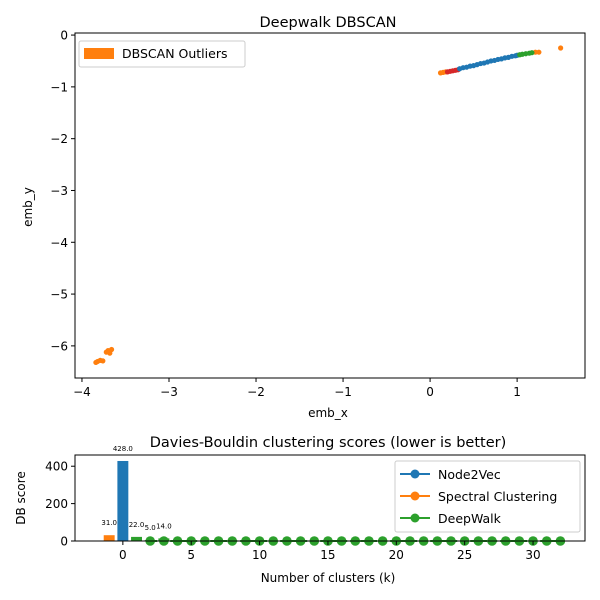  I want to click on bar-data-label: 428.0, so click(123, 449).